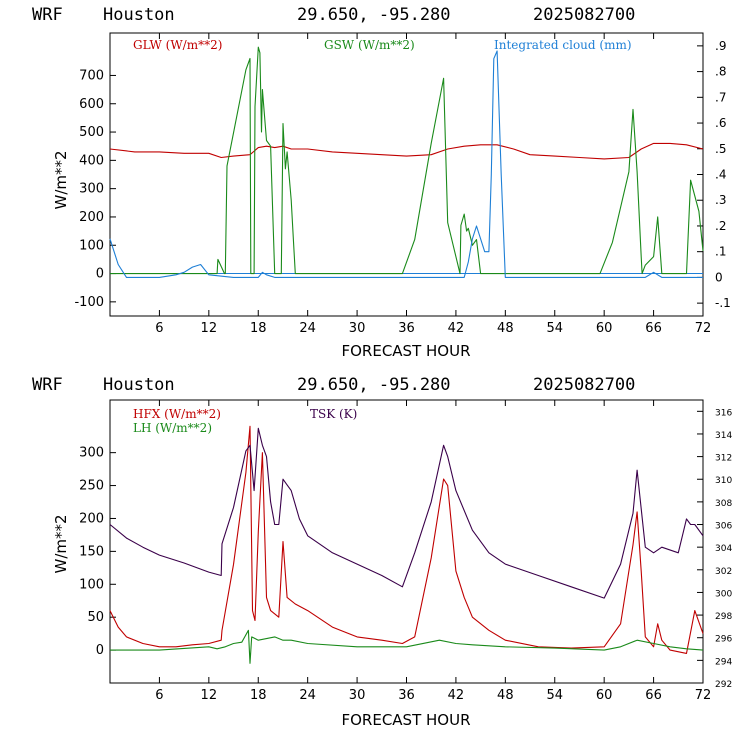 The image size is (740, 740). What do you see at coordinates (563, 45) in the screenshot?
I see `legend-cloud: Integrated cloud (mm)` at bounding box center [563, 45].